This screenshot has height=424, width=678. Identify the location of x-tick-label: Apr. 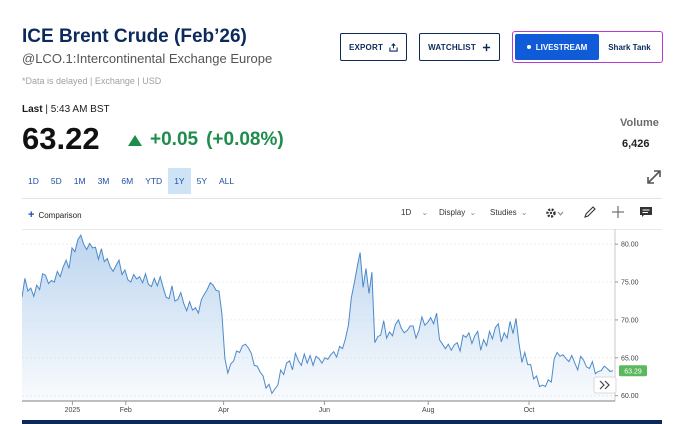
(224, 410).